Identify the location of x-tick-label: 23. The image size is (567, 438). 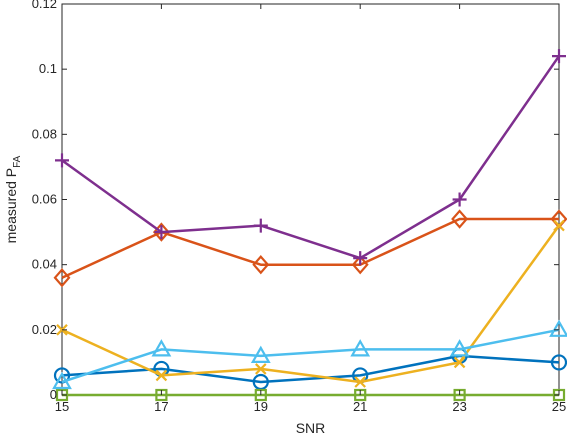
(459, 406).